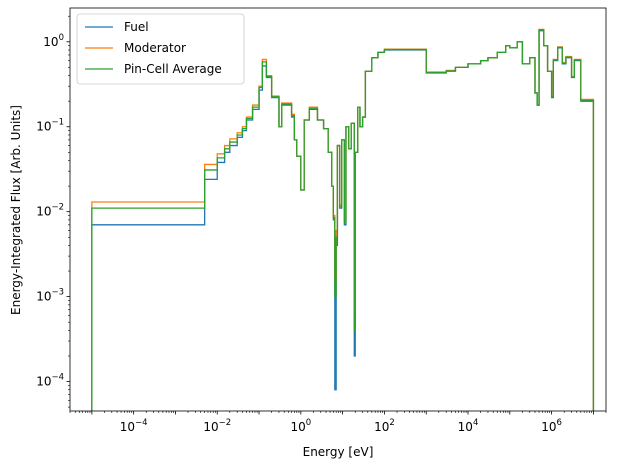 The height and width of the screenshot is (470, 630). What do you see at coordinates (136, 27) in the screenshot?
I see `legend-label-0: Fuel` at bounding box center [136, 27].